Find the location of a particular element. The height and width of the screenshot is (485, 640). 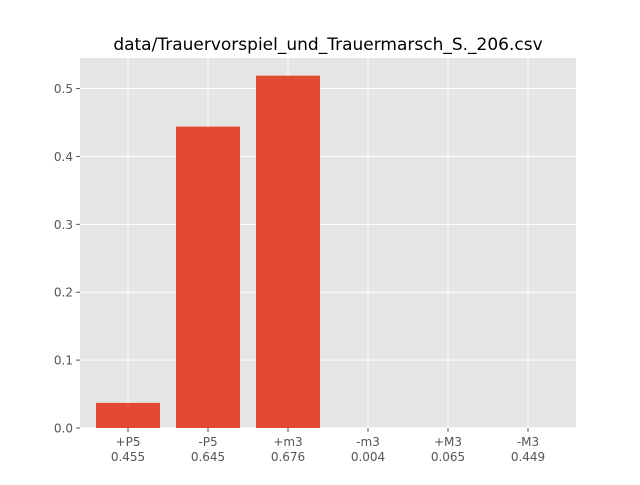

y-tick-label: 0.1 is located at coordinates (63, 361).